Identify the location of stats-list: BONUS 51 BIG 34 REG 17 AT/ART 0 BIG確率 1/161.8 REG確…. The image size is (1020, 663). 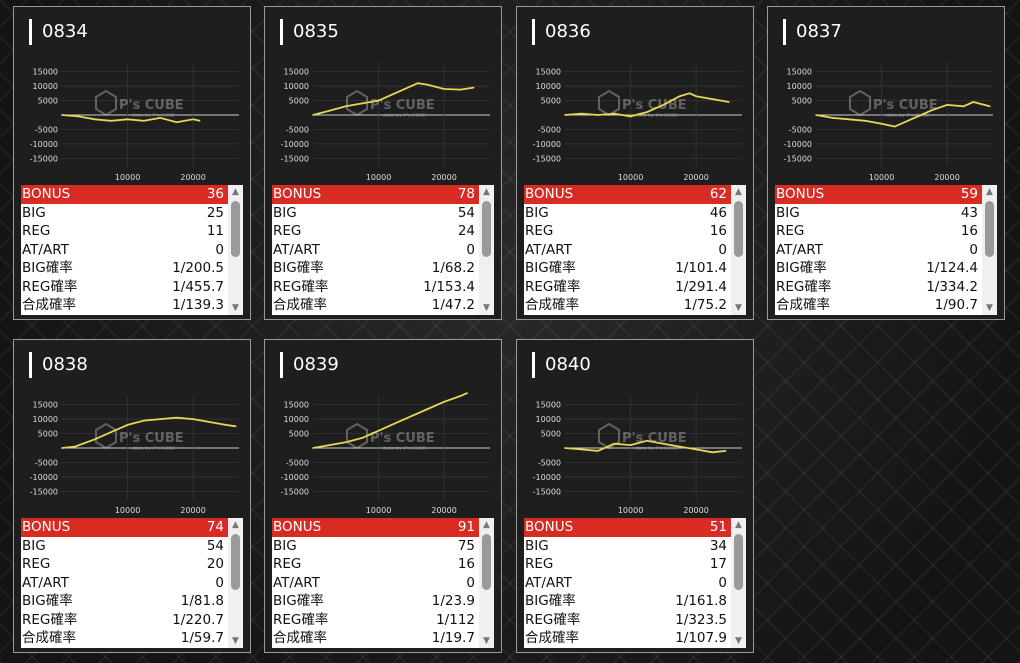
(635, 583).